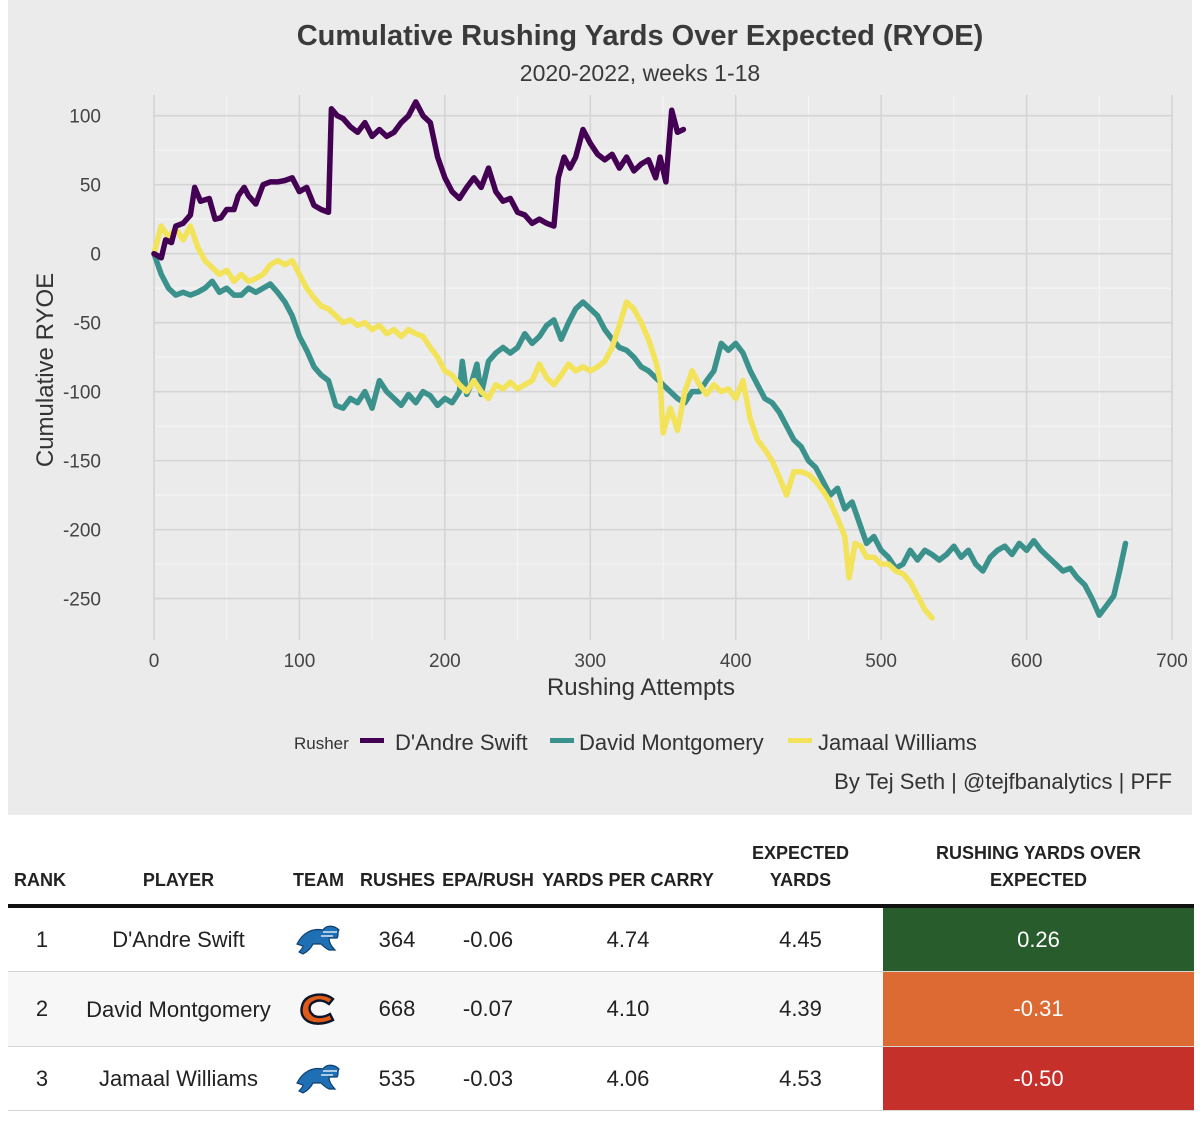 The image size is (1200, 1134). Describe the element at coordinates (590, 661) in the screenshot. I see `x-tick-label: 300` at that location.